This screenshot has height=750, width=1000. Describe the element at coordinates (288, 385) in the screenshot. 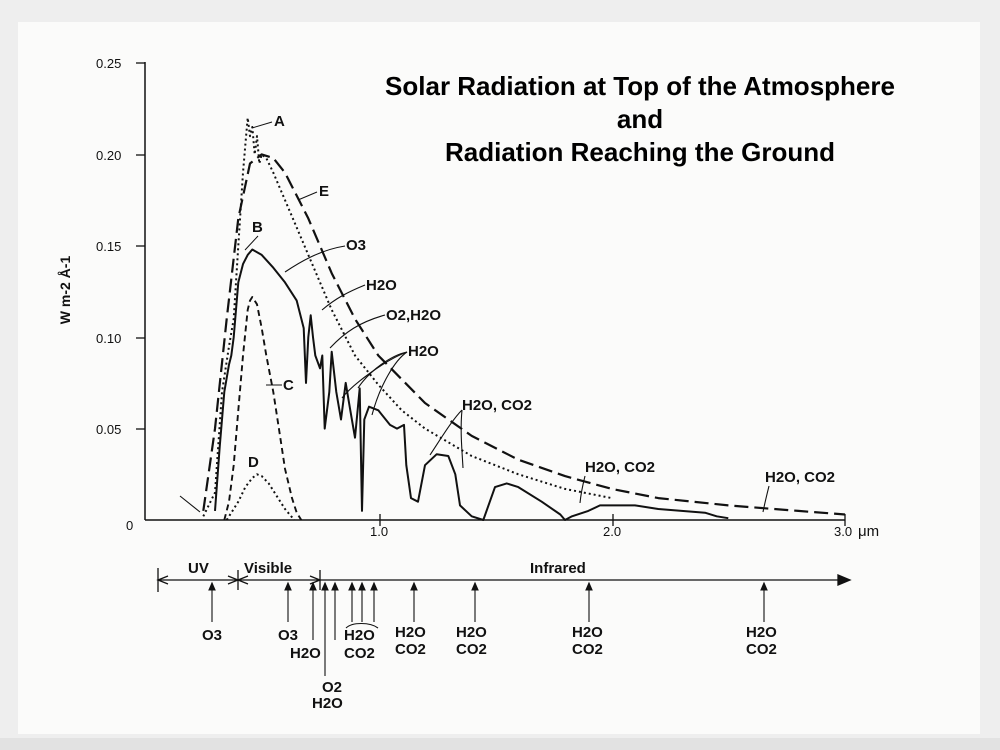

I see `curve-label-c: C` at that location.